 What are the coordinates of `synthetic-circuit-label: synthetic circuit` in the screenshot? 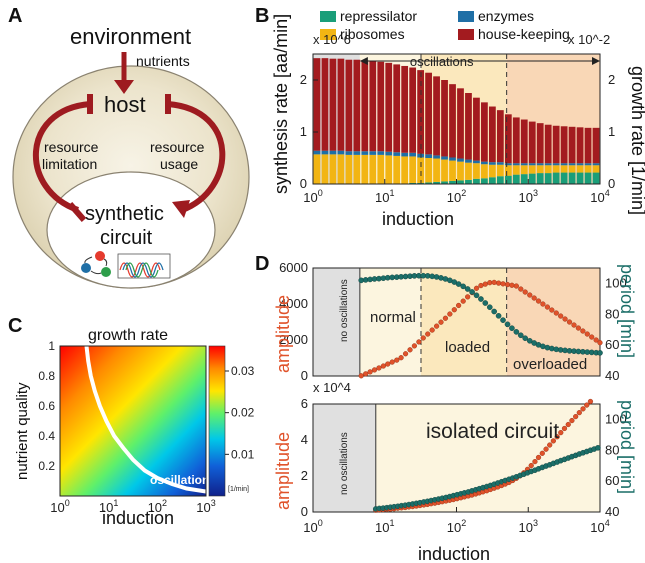 It's located at (127, 226).